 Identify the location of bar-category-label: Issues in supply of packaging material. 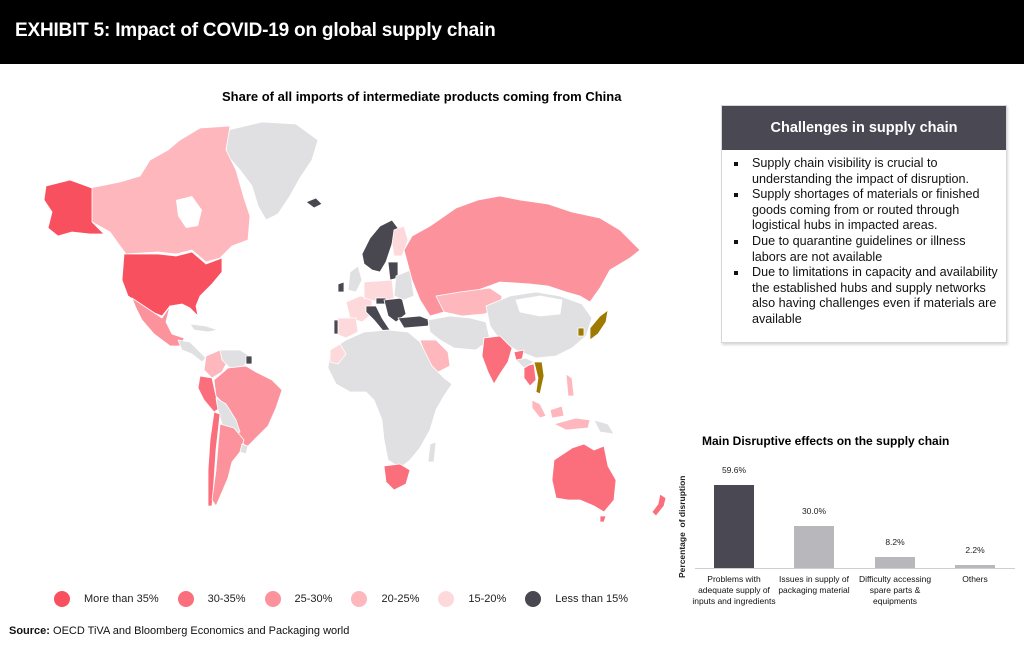
(814, 584).